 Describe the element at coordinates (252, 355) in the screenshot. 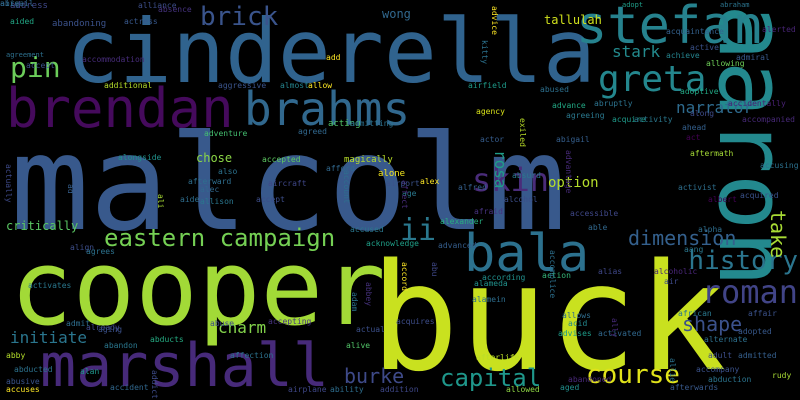

I see `cloud-word: affection` at that location.